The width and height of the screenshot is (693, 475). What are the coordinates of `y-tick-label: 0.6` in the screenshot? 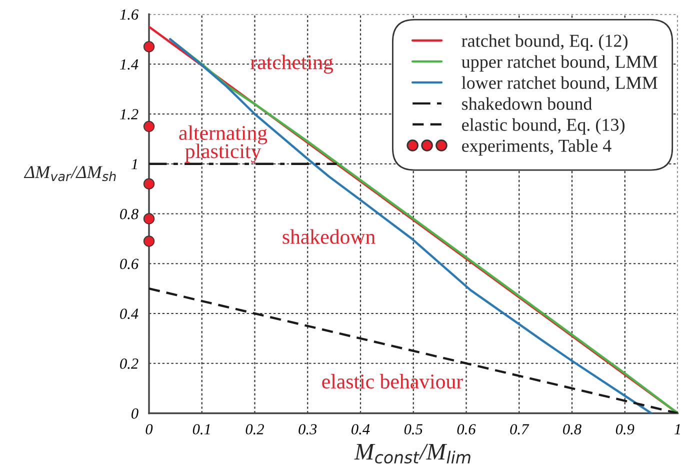 It's located at (129, 264).